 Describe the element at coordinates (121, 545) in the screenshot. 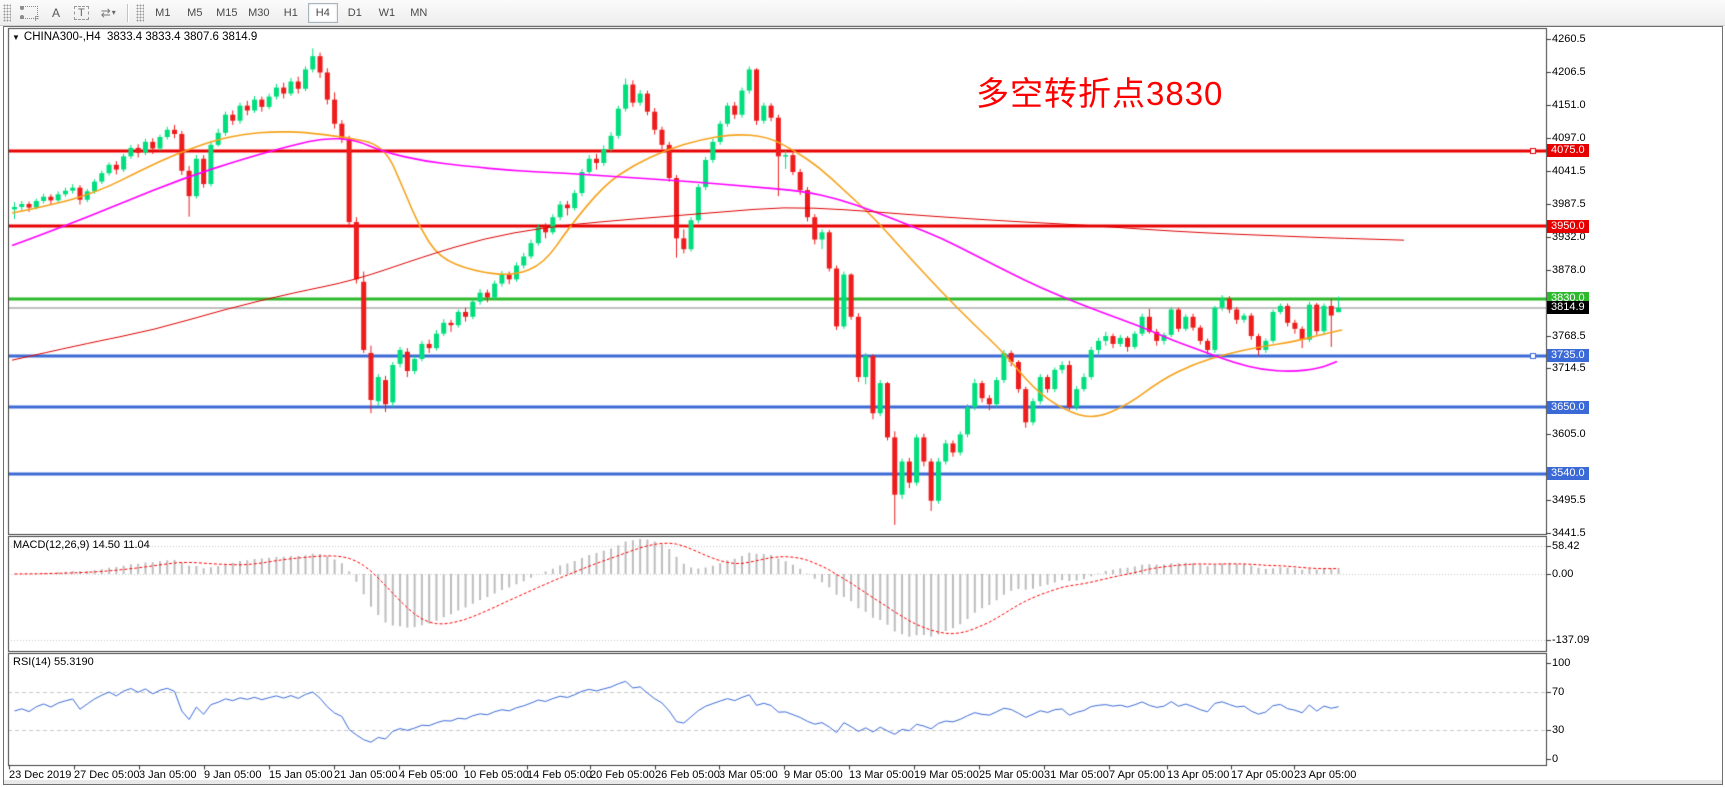

I see `macd-values: 14.50 11.04` at that location.